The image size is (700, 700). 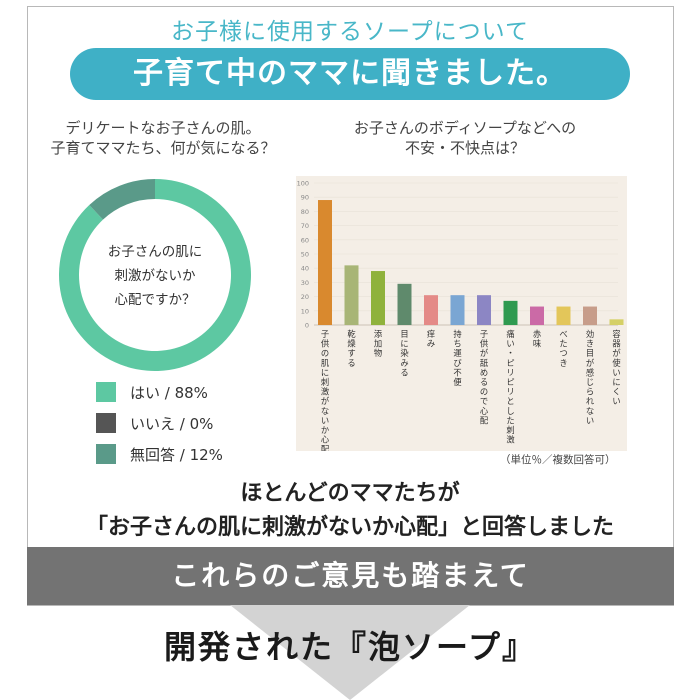 What do you see at coordinates (351, 348) in the screenshot?
I see `x-category-label: 乾燥する` at bounding box center [351, 348].